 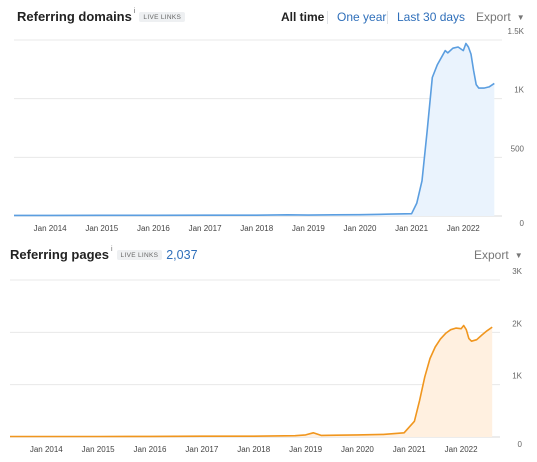 I want to click on referring-pages-title: Referring pages iLIVE LINKS 2,037, so click(x=104, y=254).